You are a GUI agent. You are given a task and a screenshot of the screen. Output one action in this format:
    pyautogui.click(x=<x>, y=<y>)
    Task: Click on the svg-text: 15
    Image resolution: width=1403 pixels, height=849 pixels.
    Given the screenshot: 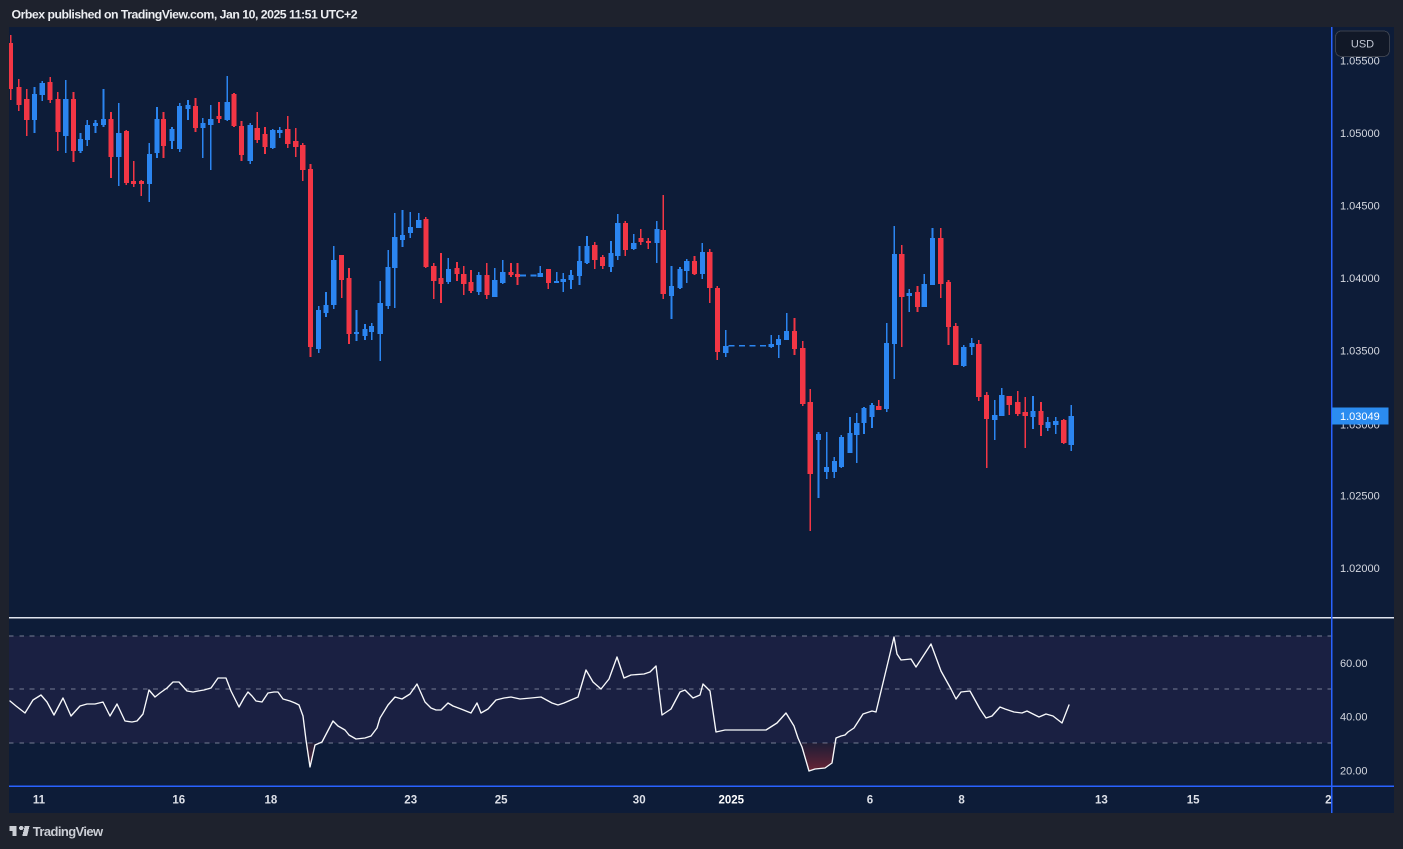 What is the action you would take?
    pyautogui.click(x=1193, y=801)
    